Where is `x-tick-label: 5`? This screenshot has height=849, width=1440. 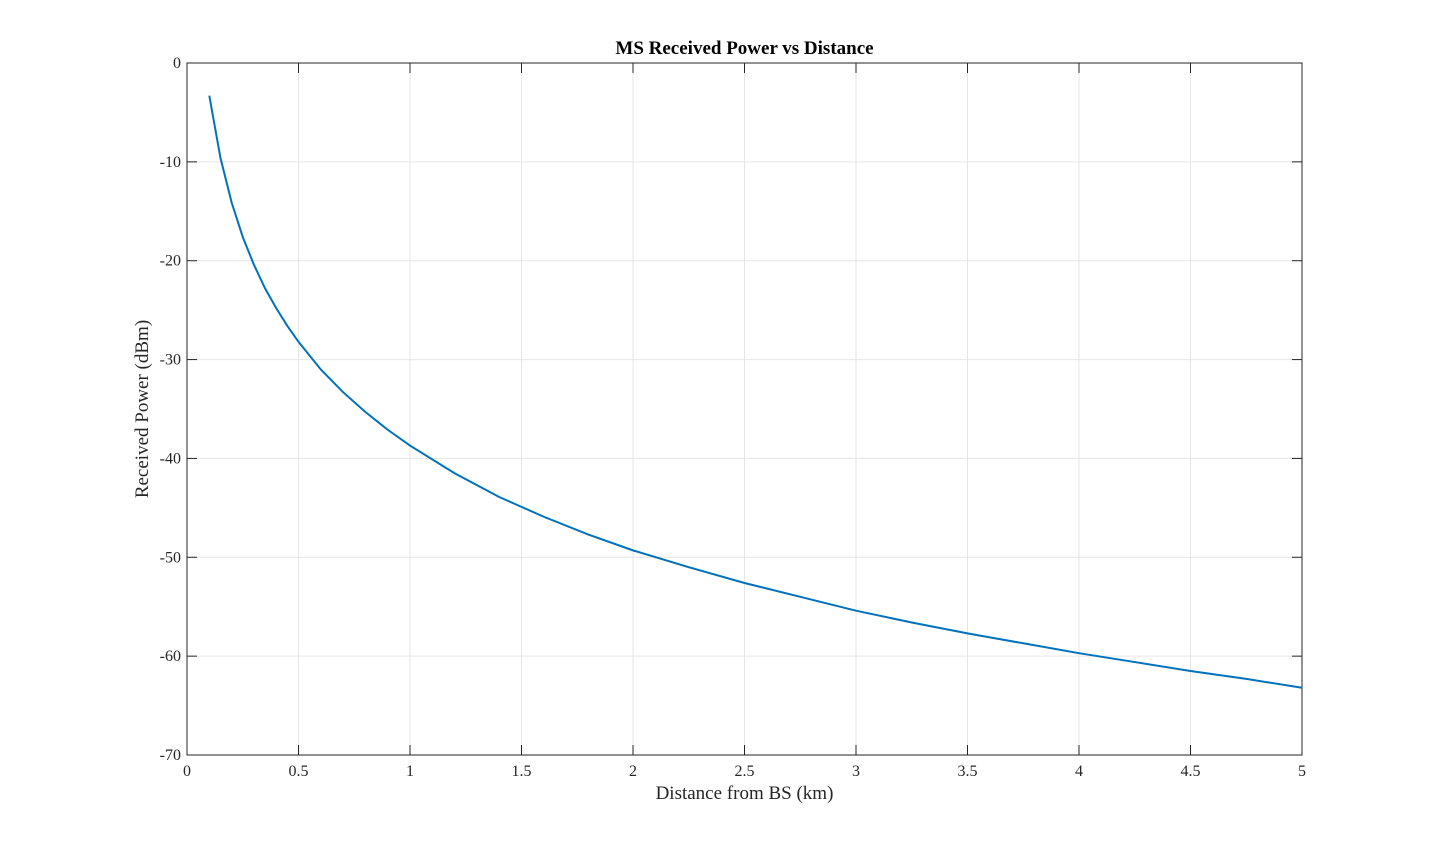
x-tick-label: 5 is located at coordinates (1302, 771).